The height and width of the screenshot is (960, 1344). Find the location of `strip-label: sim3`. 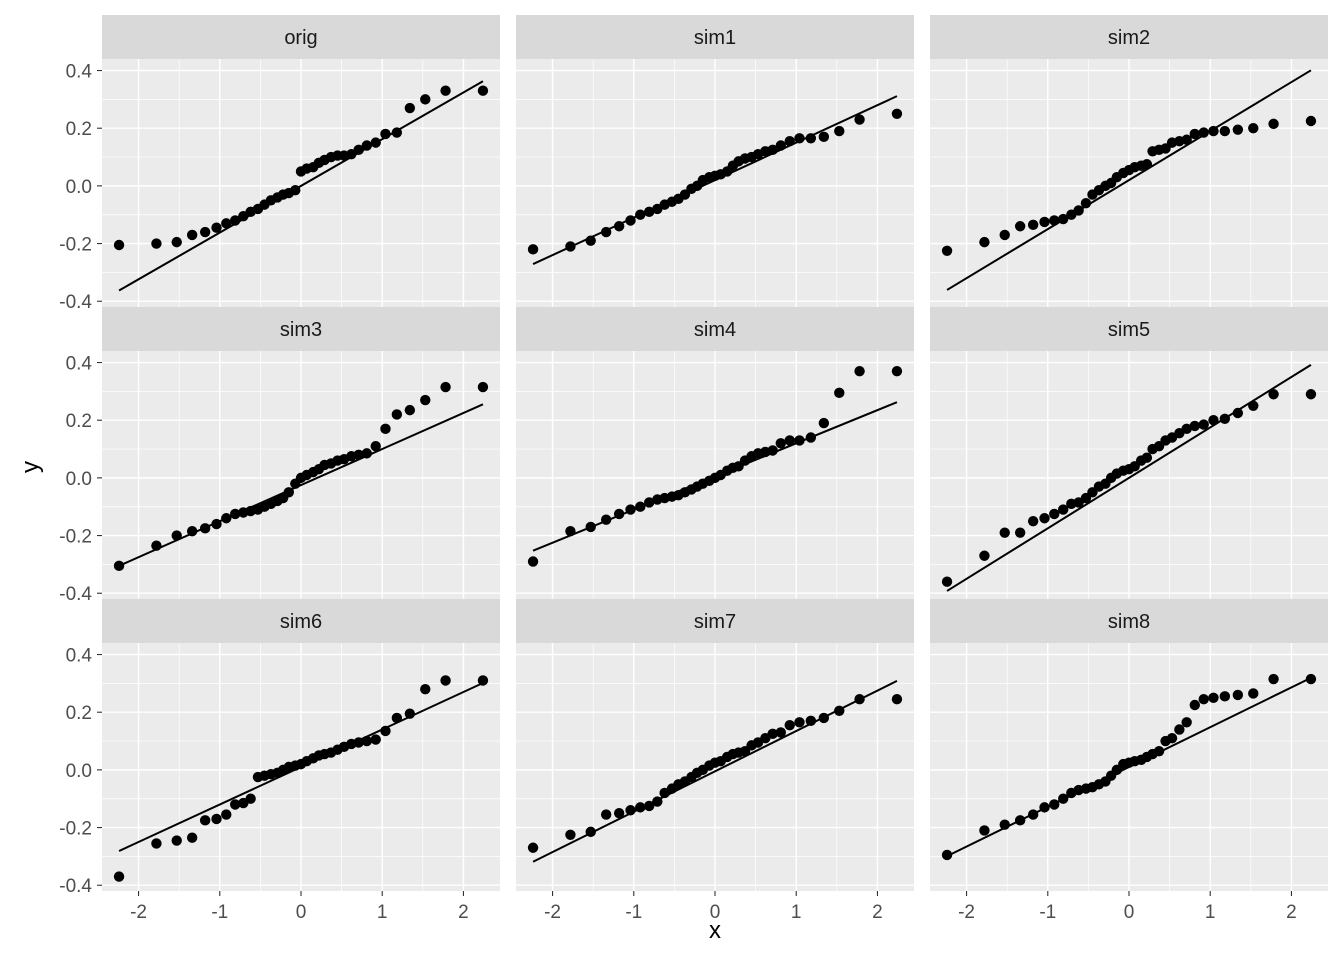

strip-label: sim3 is located at coordinates (301, 330).